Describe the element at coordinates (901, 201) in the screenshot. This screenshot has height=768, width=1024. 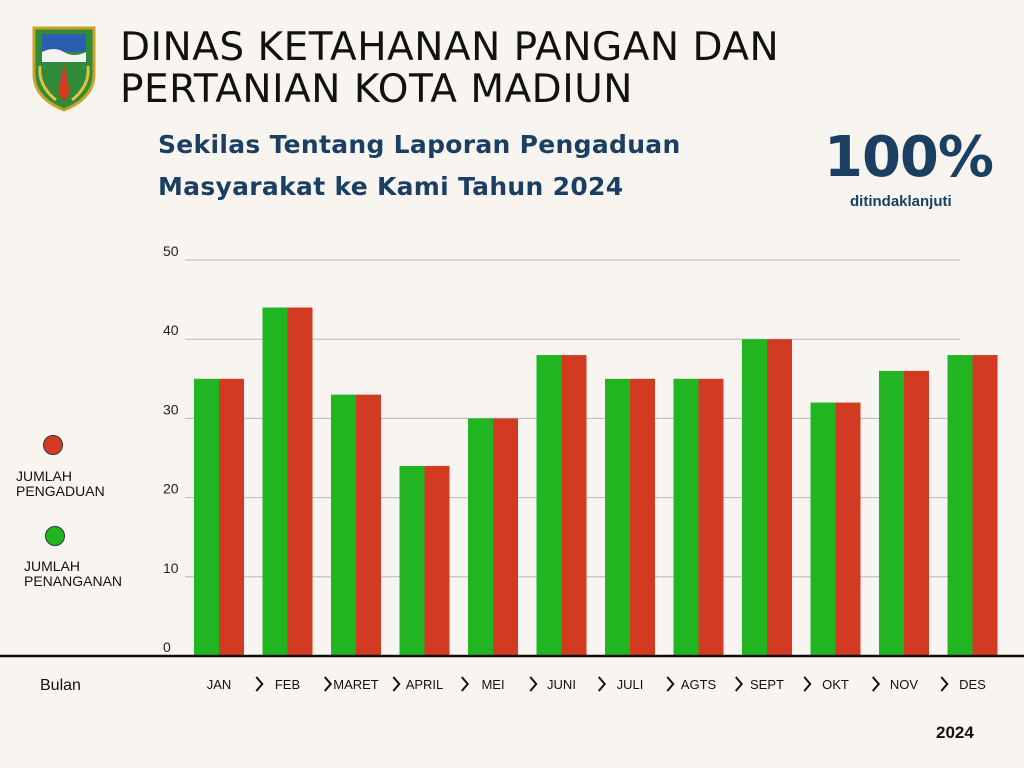
I see `completion-label: ditindaklanjuti` at that location.